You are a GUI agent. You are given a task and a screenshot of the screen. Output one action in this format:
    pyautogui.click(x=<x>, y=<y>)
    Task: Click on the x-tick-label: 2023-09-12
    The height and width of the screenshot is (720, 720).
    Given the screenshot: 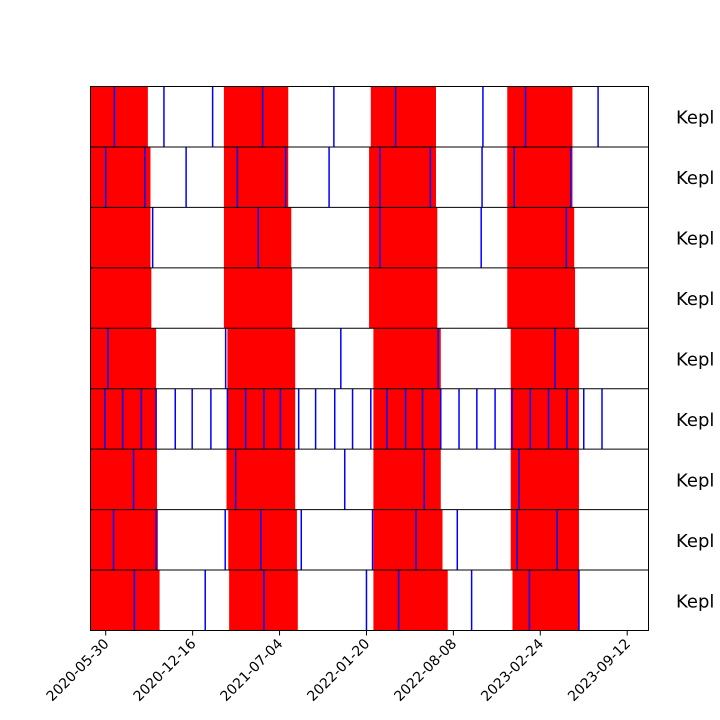 What is the action you would take?
    pyautogui.click(x=599, y=670)
    